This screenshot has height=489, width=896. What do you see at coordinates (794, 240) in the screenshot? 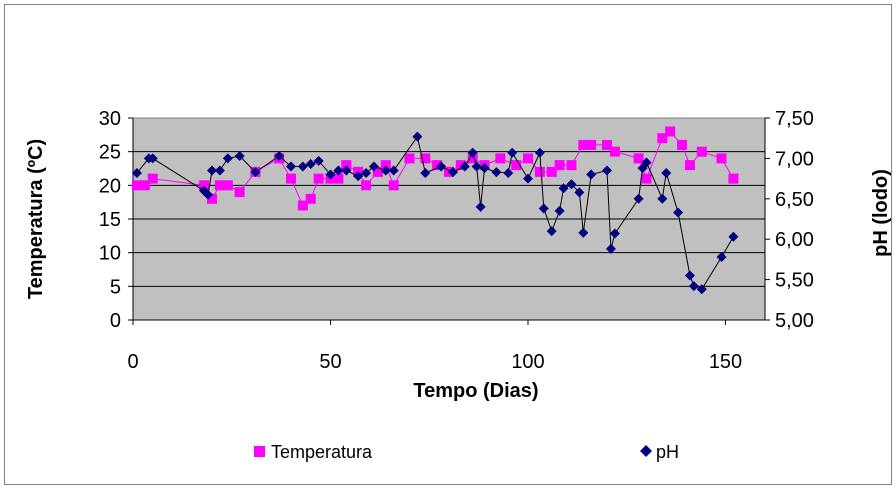
I see `y2-tick-label: 6,00` at bounding box center [794, 240].